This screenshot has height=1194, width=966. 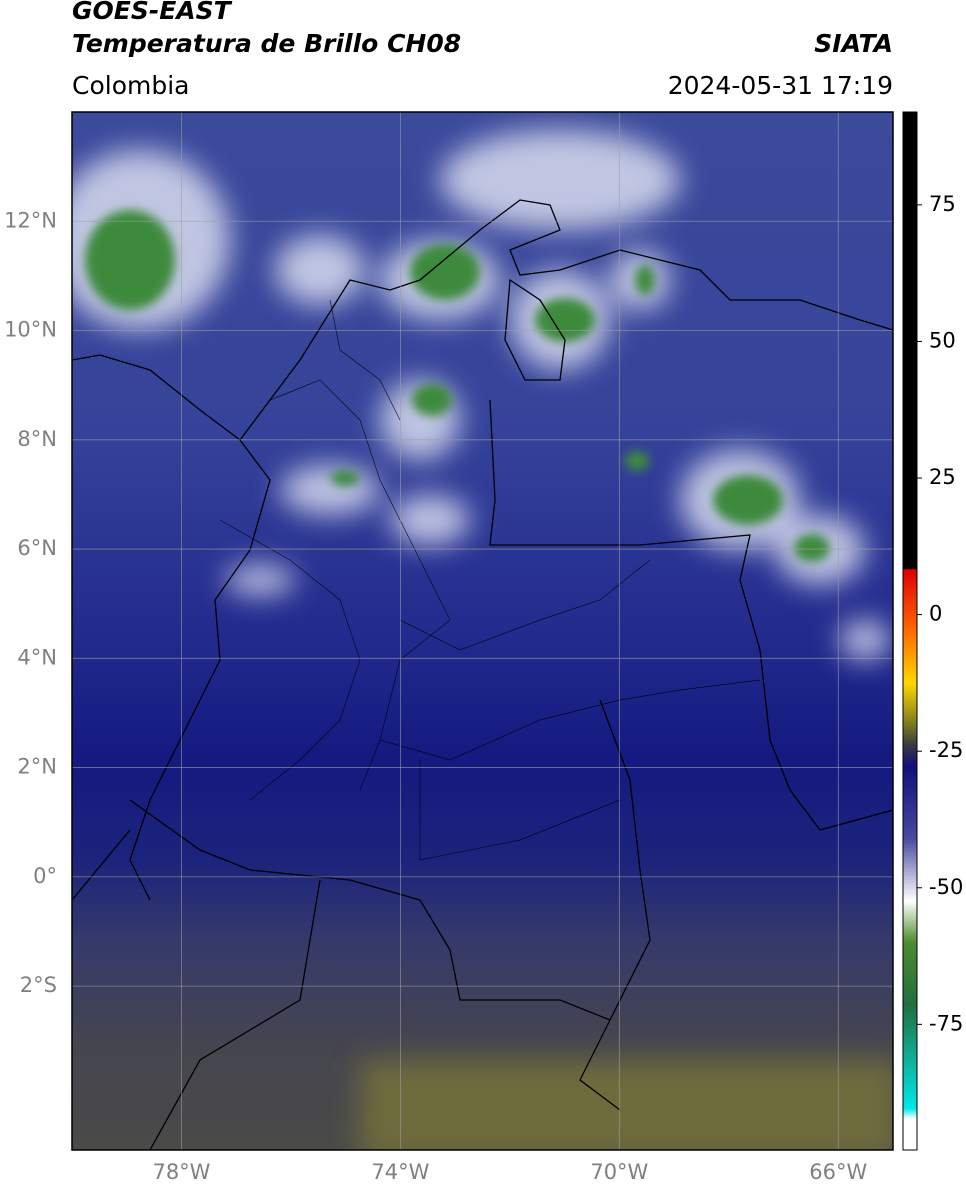 I want to click on product: Temperatura de Brillo CH08, so click(x=266, y=43).